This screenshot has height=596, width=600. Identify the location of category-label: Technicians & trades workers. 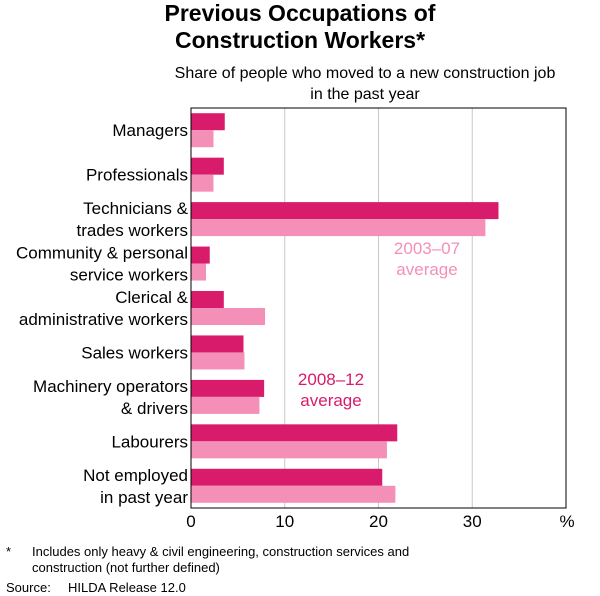
(133, 219).